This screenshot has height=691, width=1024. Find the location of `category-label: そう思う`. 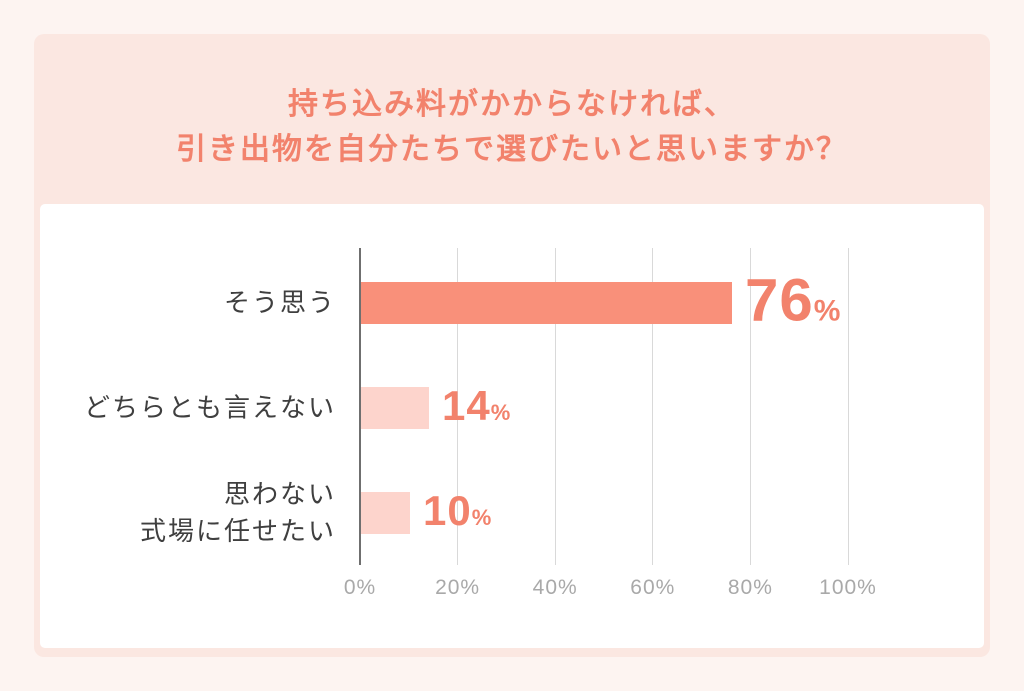

category-label: そう思う is located at coordinates (188, 303).